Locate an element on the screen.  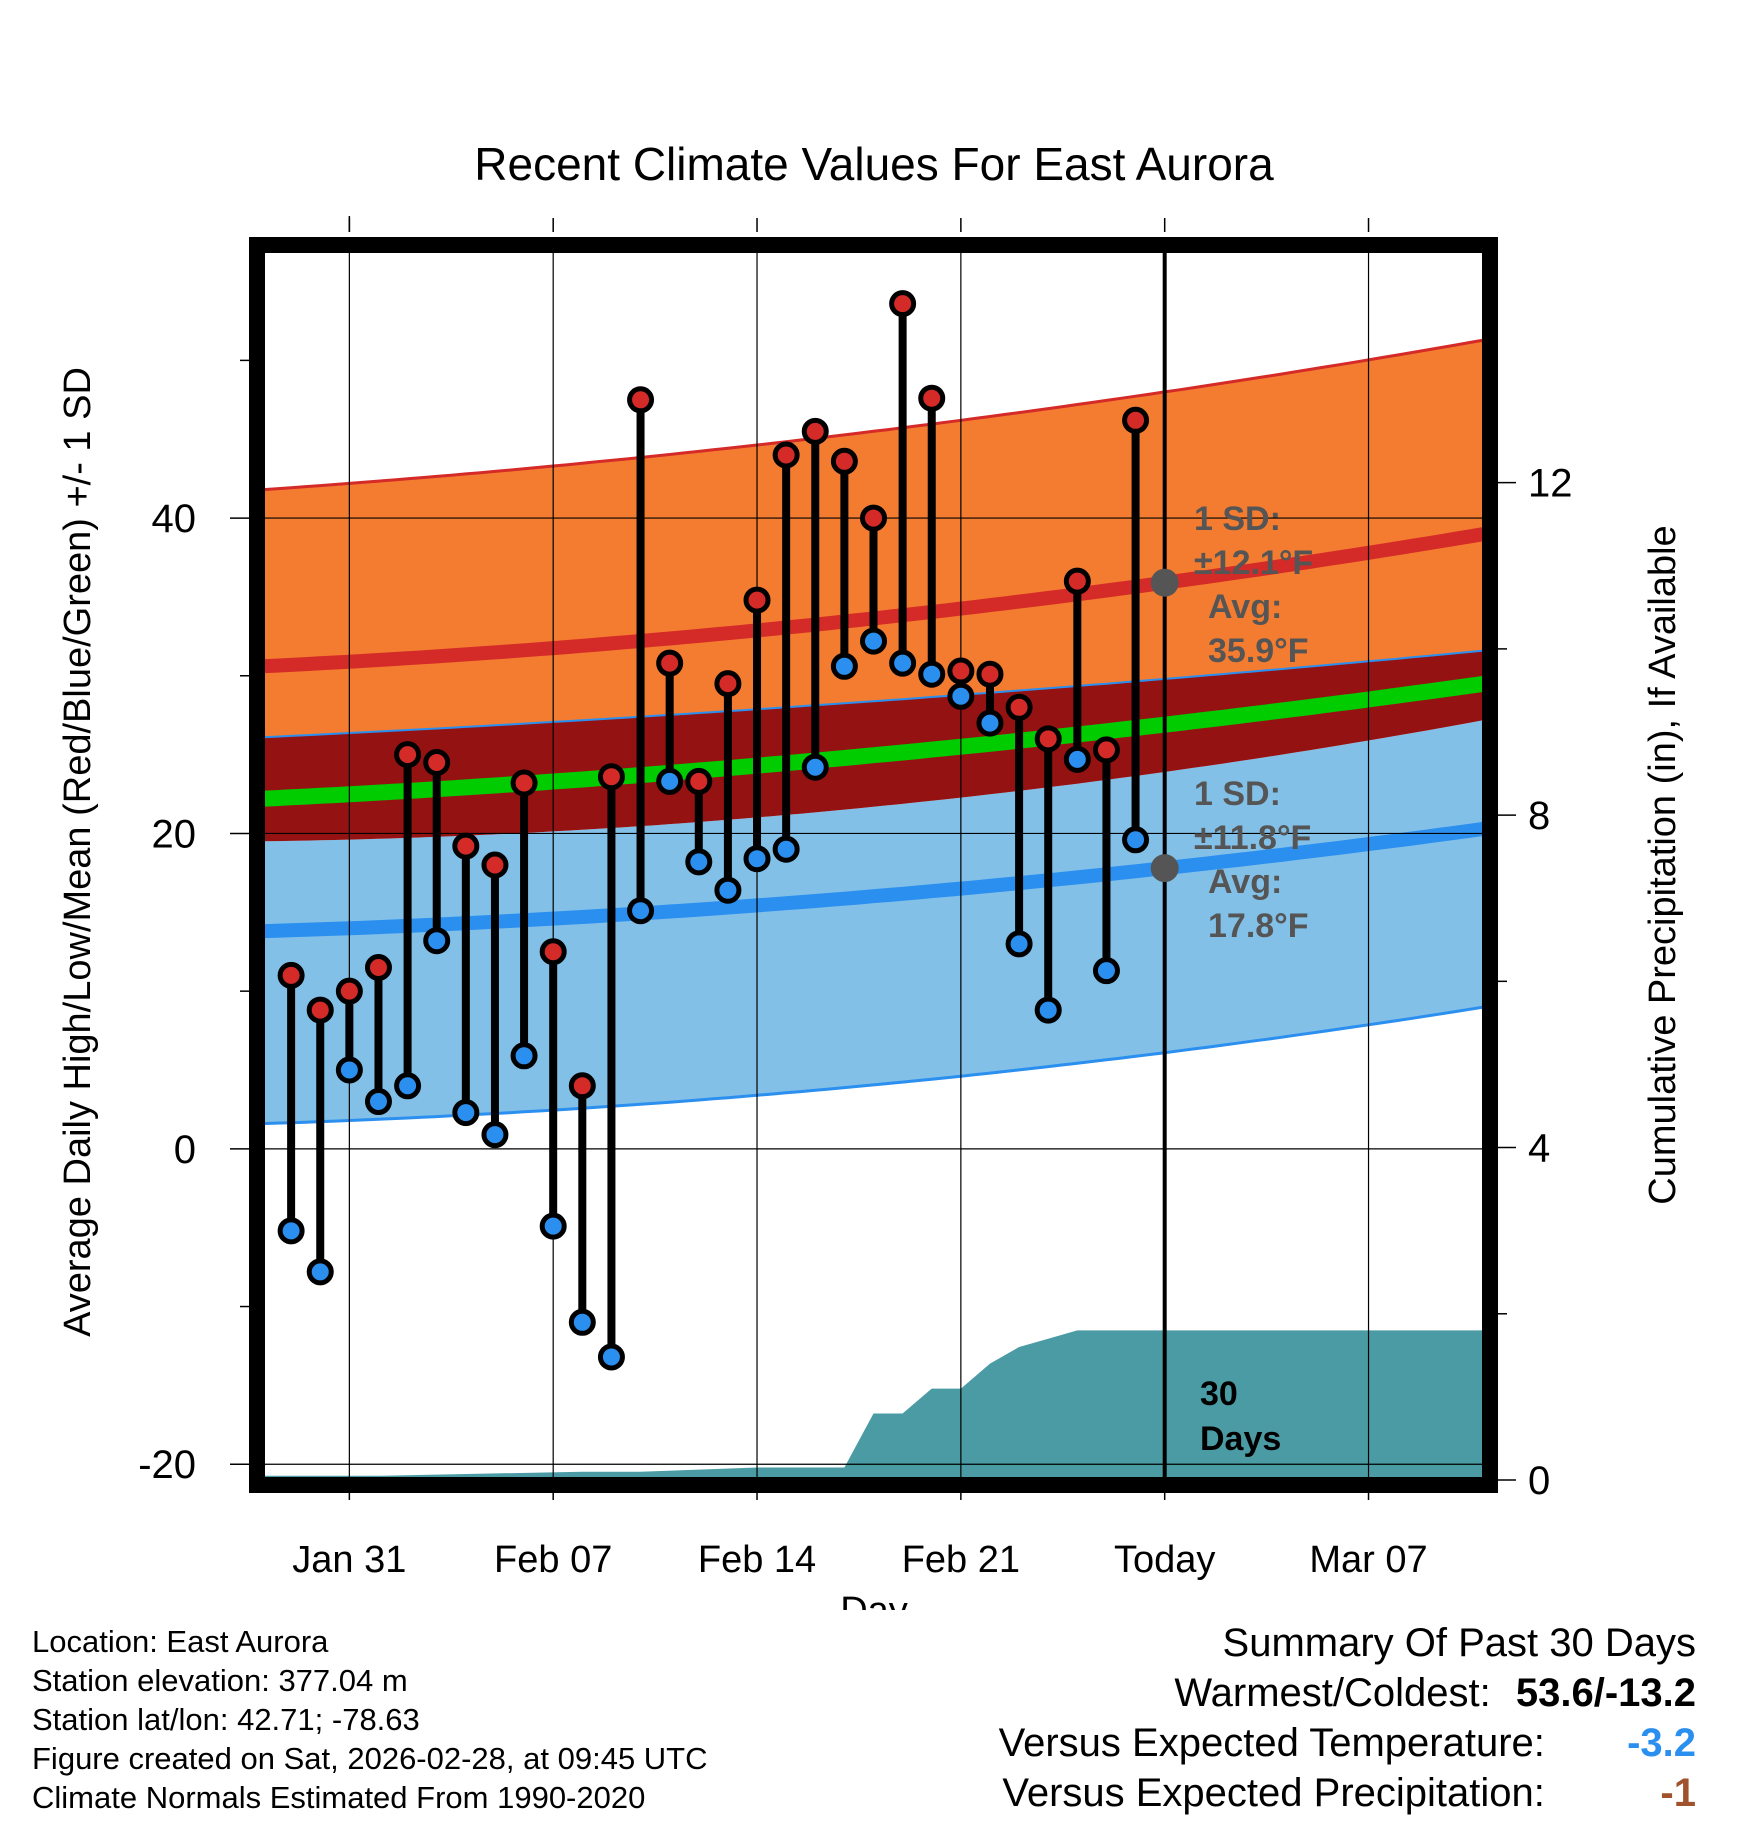
x-tick-label: Feb 07 is located at coordinates (553, 1560).